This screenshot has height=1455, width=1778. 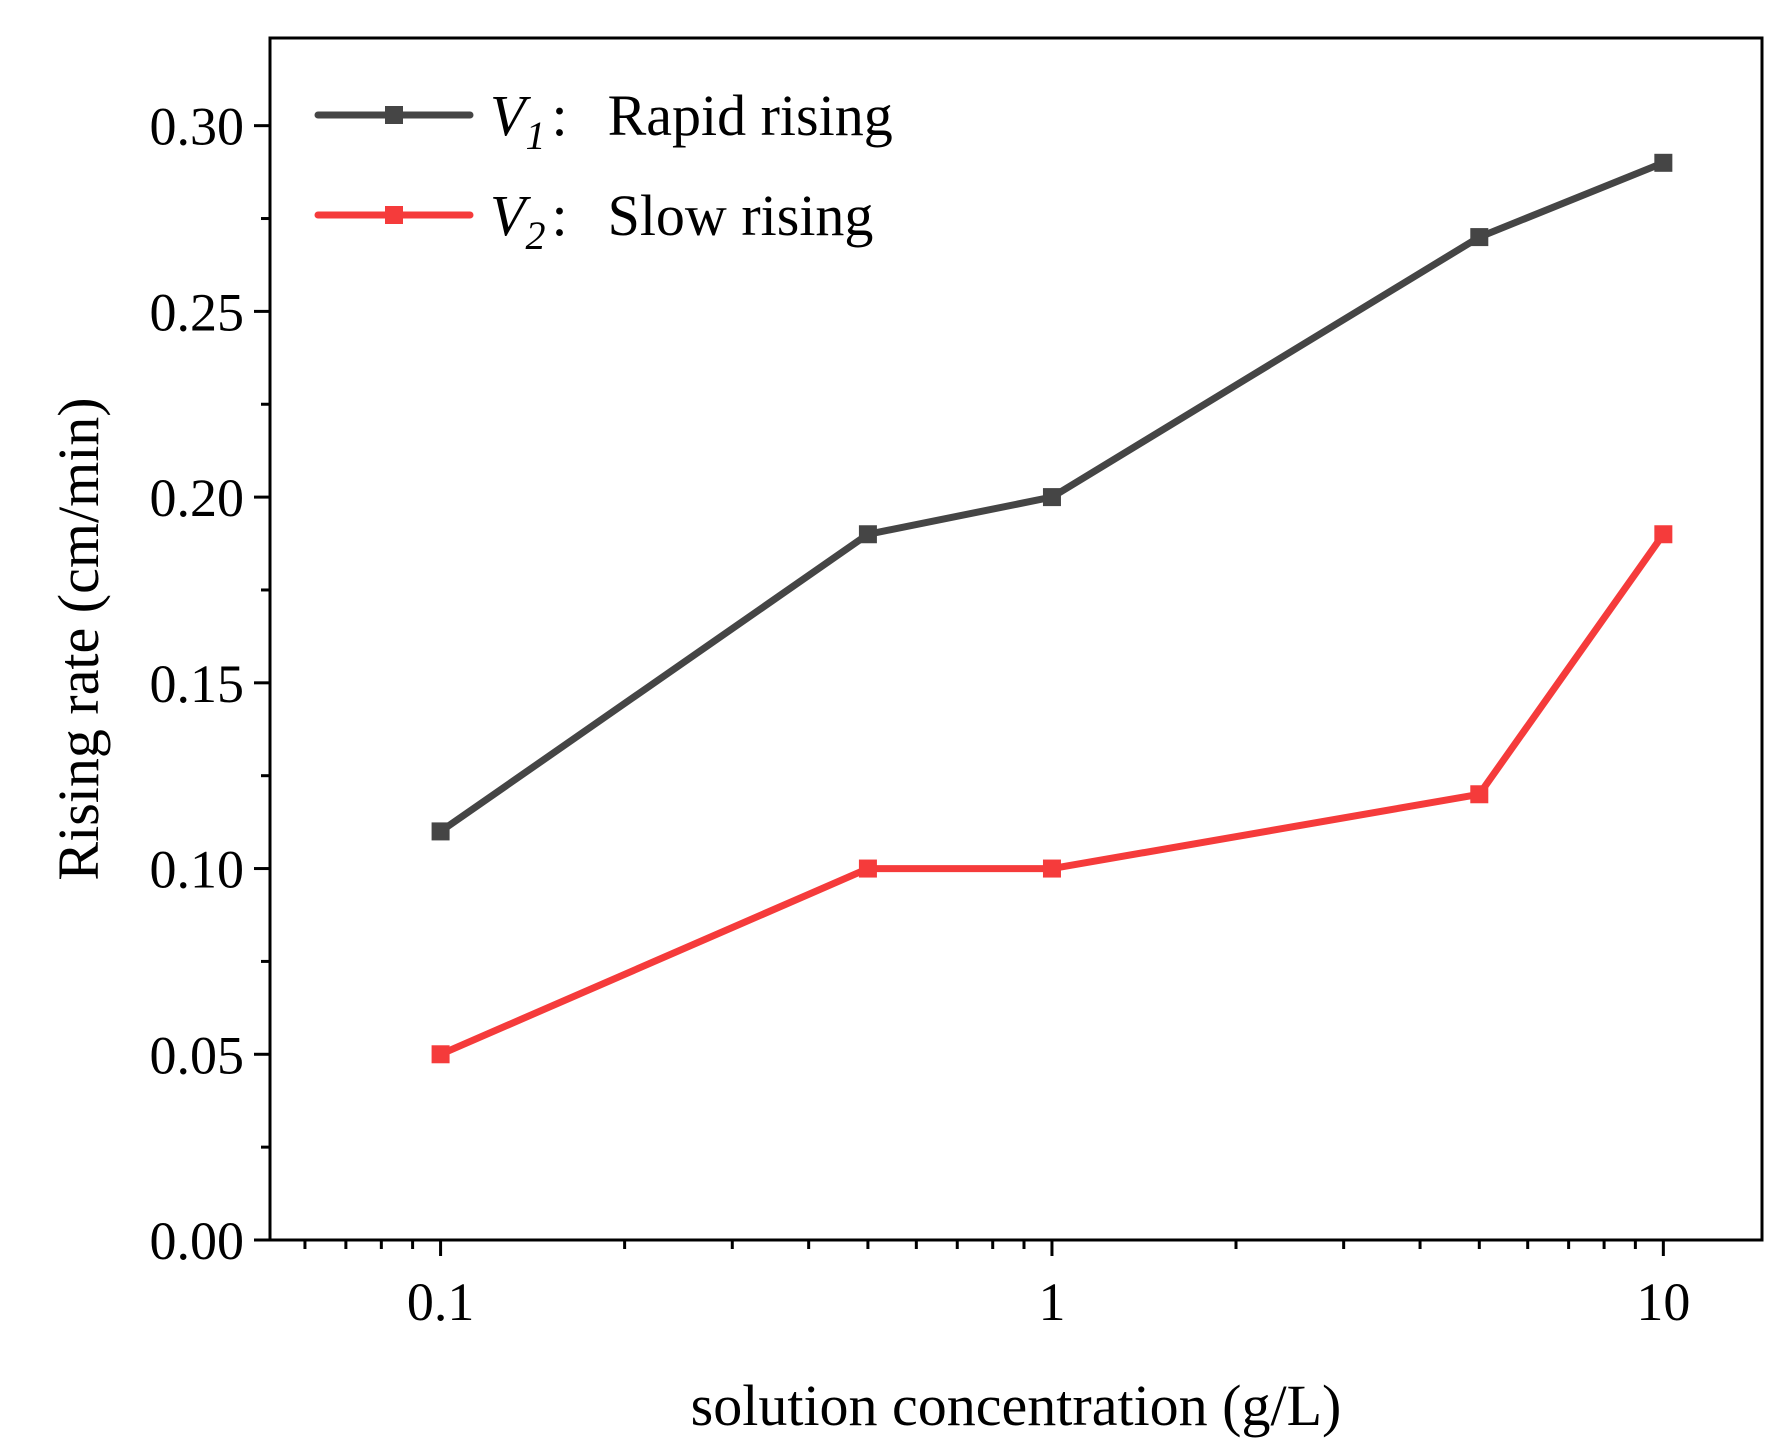 What do you see at coordinates (197, 1055) in the screenshot?
I see `y-tick-label: 0.05` at bounding box center [197, 1055].